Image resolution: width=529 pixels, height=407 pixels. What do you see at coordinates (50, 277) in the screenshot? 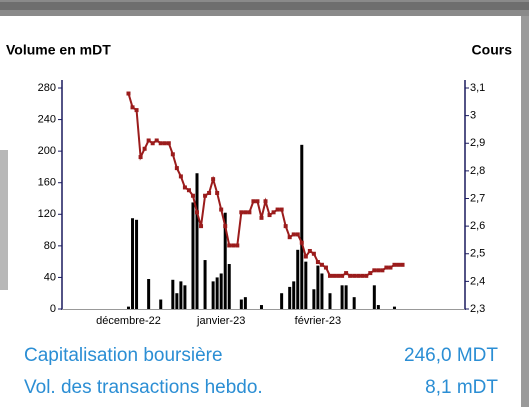
I see `y-tick-label: 40` at bounding box center [50, 277].